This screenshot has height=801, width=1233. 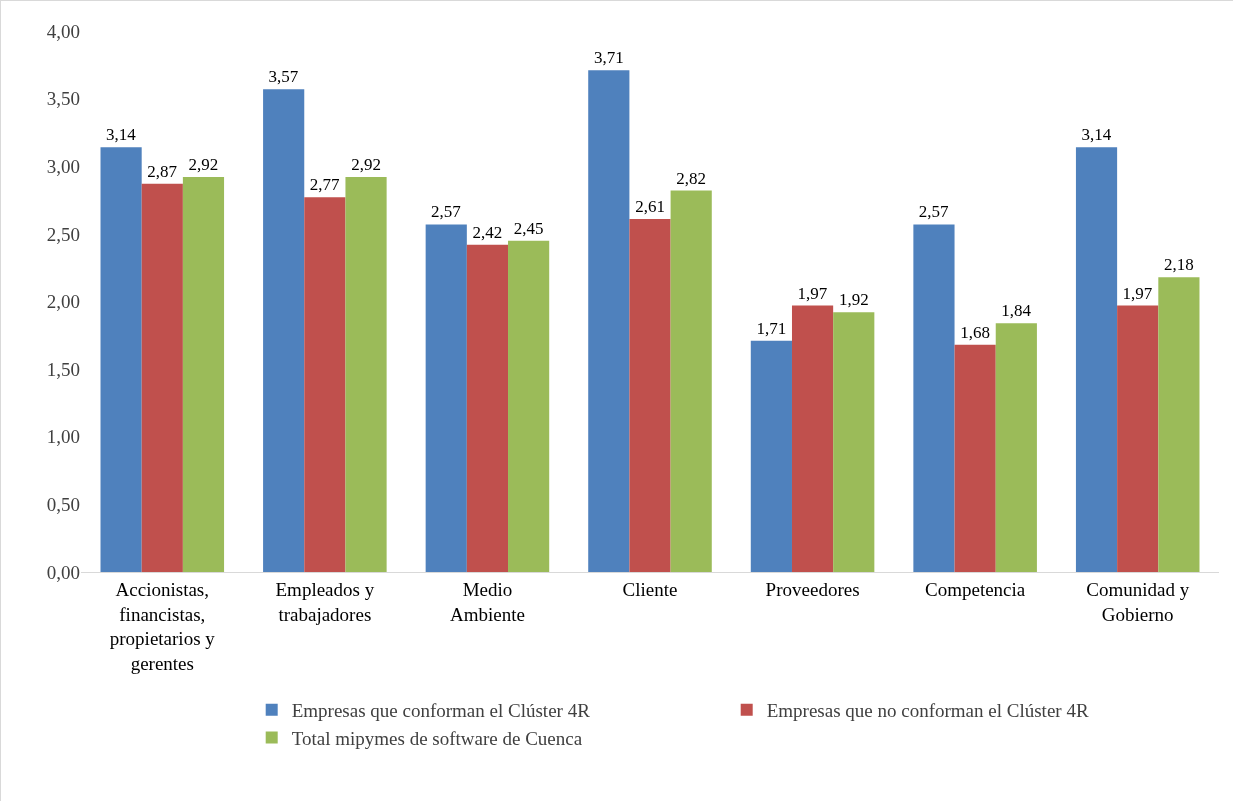 I want to click on y-tick-label: 4,00, so click(x=63, y=31).